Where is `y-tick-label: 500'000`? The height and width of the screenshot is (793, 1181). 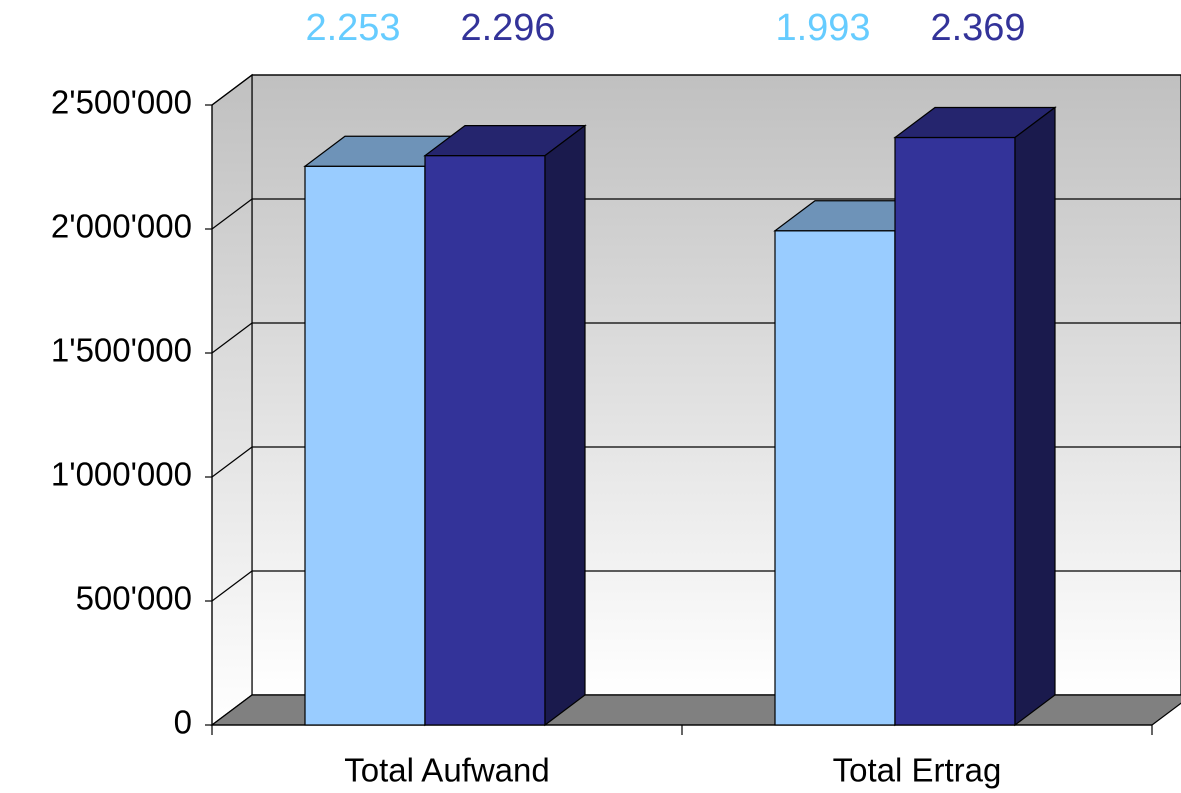 y-tick-label: 500'000 is located at coordinates (134, 598).